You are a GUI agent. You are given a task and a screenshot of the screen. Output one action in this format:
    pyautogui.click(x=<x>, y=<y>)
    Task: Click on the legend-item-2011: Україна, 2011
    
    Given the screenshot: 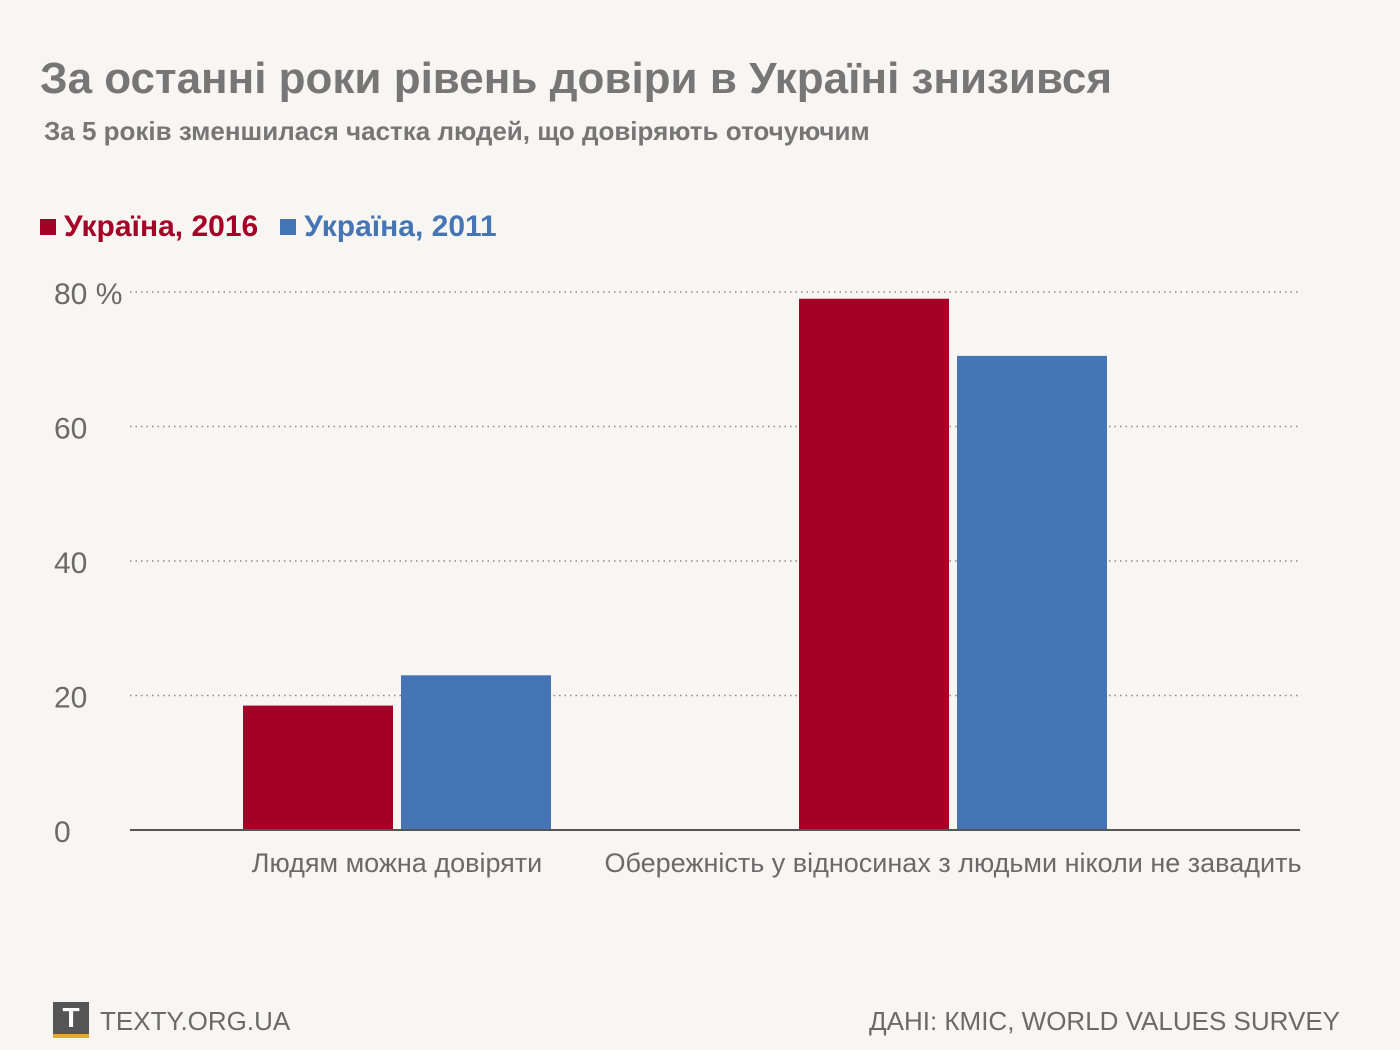 What is the action you would take?
    pyautogui.click(x=388, y=227)
    